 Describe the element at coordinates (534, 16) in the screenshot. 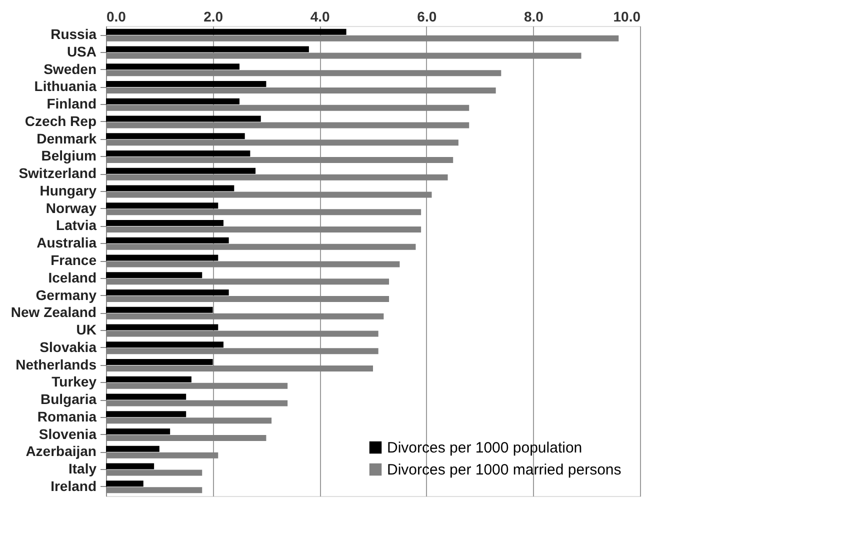

I see `x-tick-label: 8.0` at that location.